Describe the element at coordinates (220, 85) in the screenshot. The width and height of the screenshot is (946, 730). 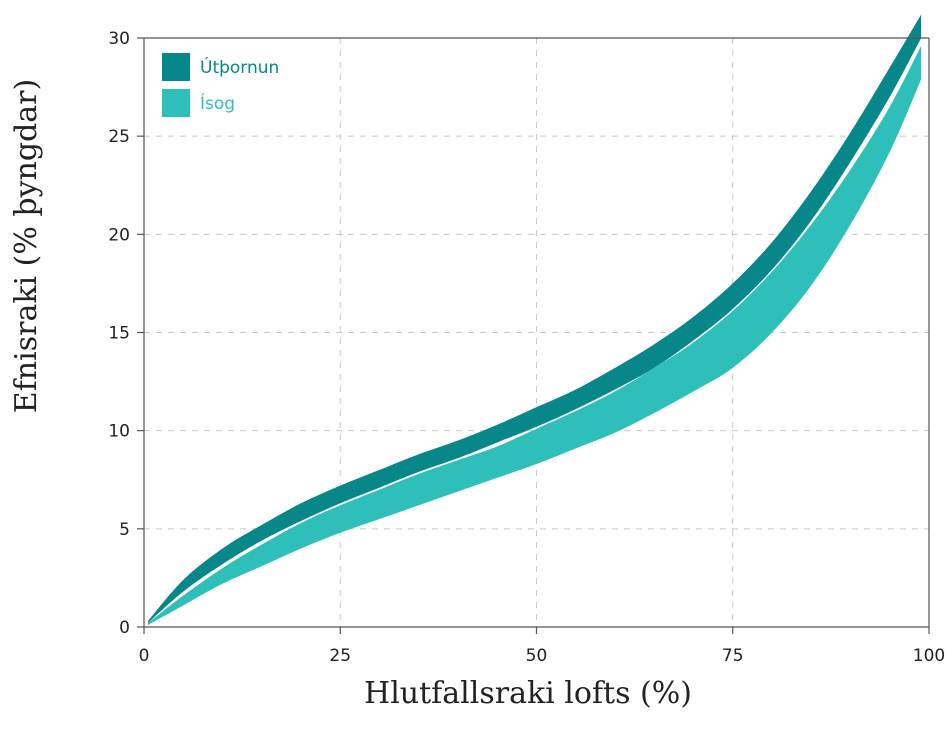
I see `legend: Útþornun Ísog` at that location.